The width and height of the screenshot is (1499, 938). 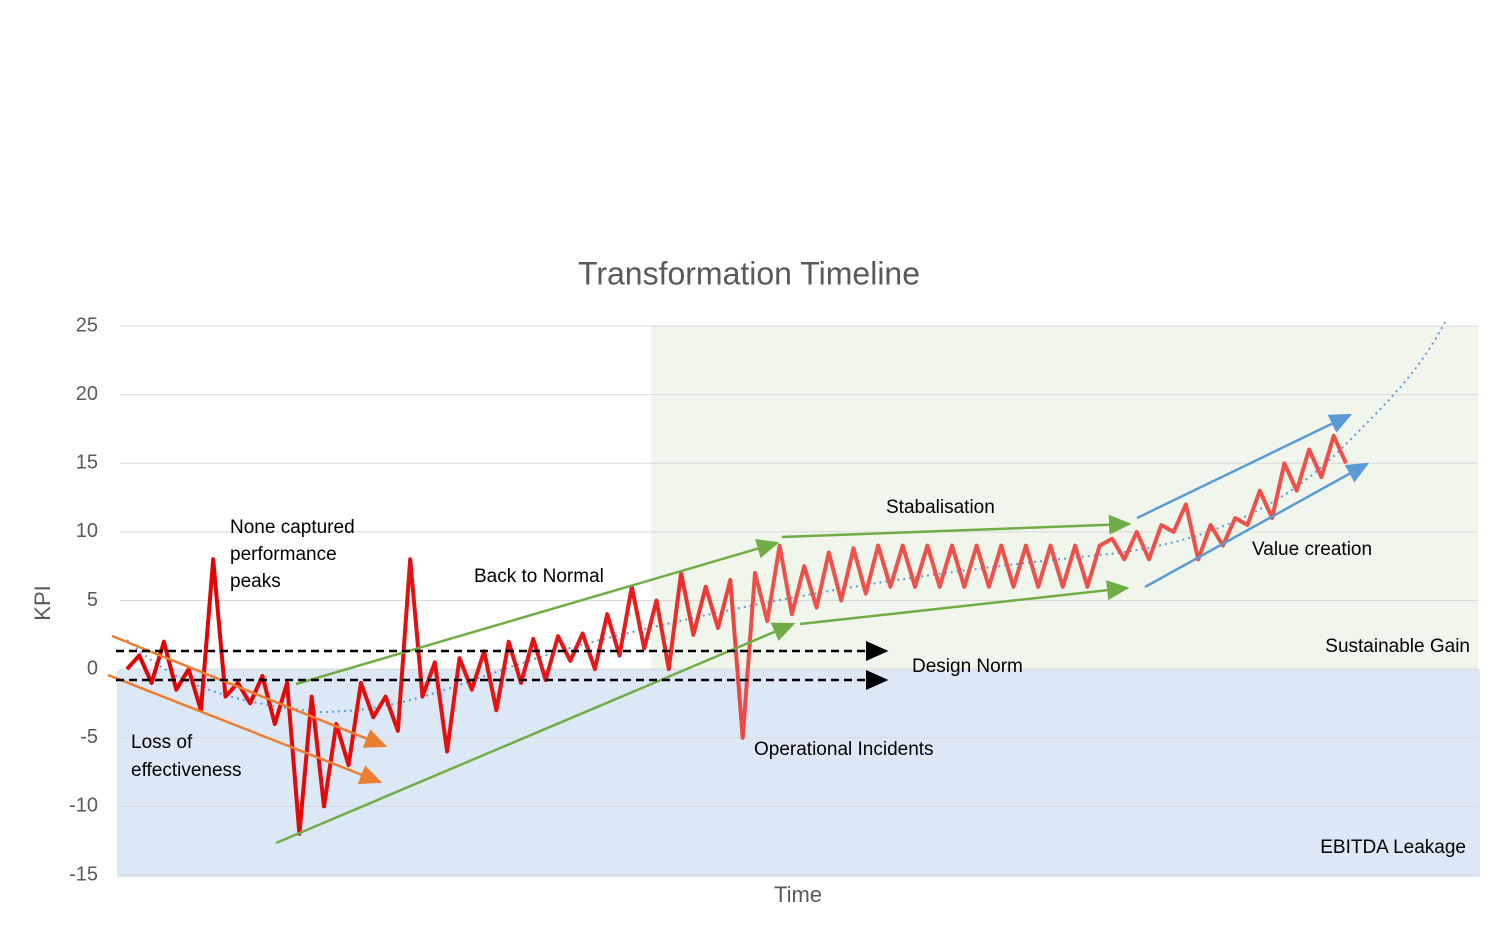 I want to click on y-tick-label: 10, so click(x=87, y=531).